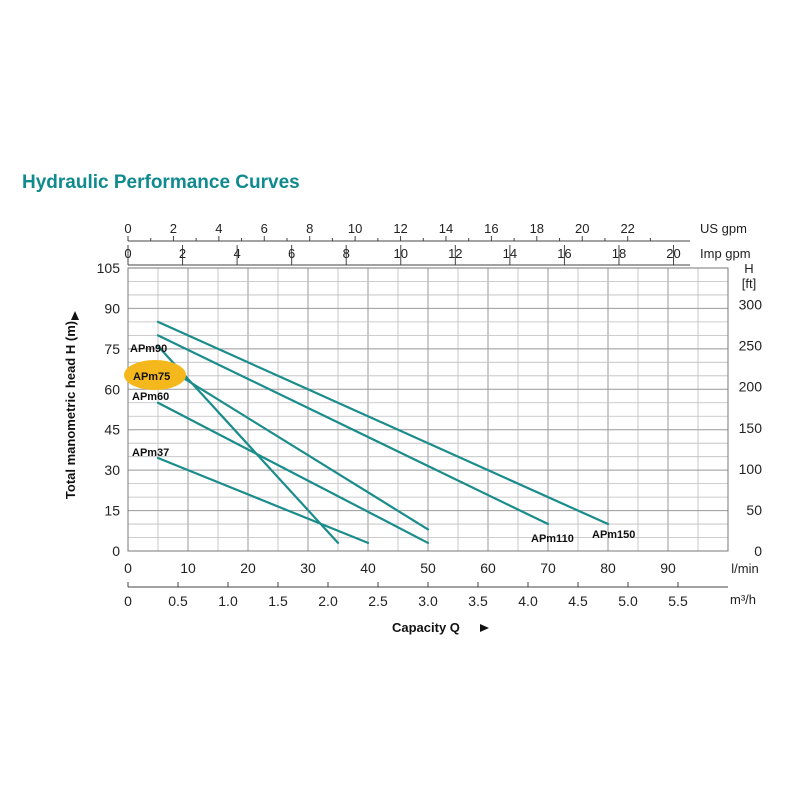 The height and width of the screenshot is (800, 800). Describe the element at coordinates (127, 228) in the screenshot. I see `us-gpm-tick: 0` at that location.